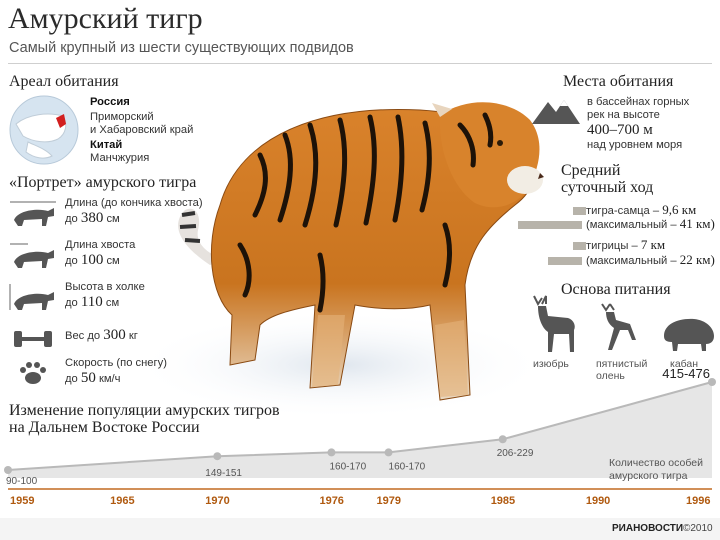  What do you see at coordinates (556, 112) in the screenshot?
I see `mountain-icon` at bounding box center [556, 112].